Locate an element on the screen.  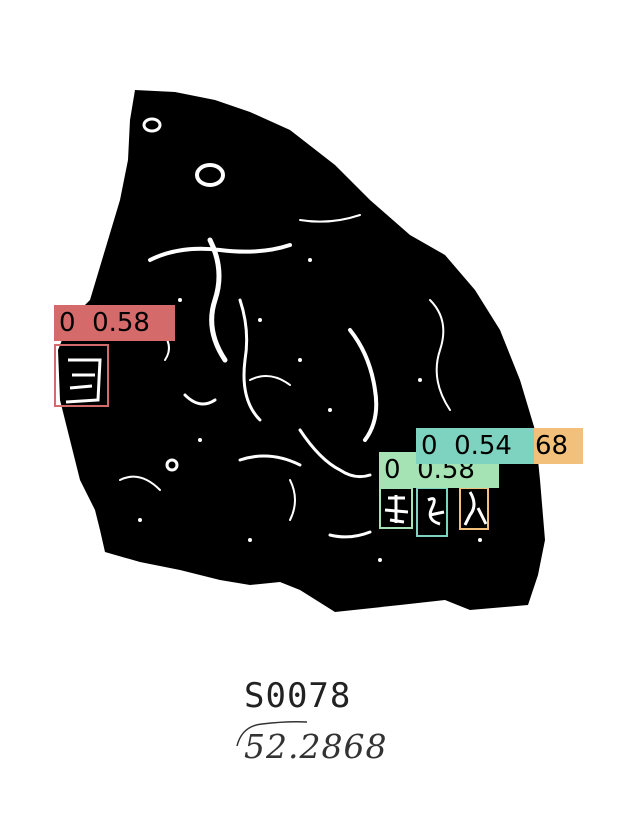
handwritten-flourish is located at coordinates (272, 734).